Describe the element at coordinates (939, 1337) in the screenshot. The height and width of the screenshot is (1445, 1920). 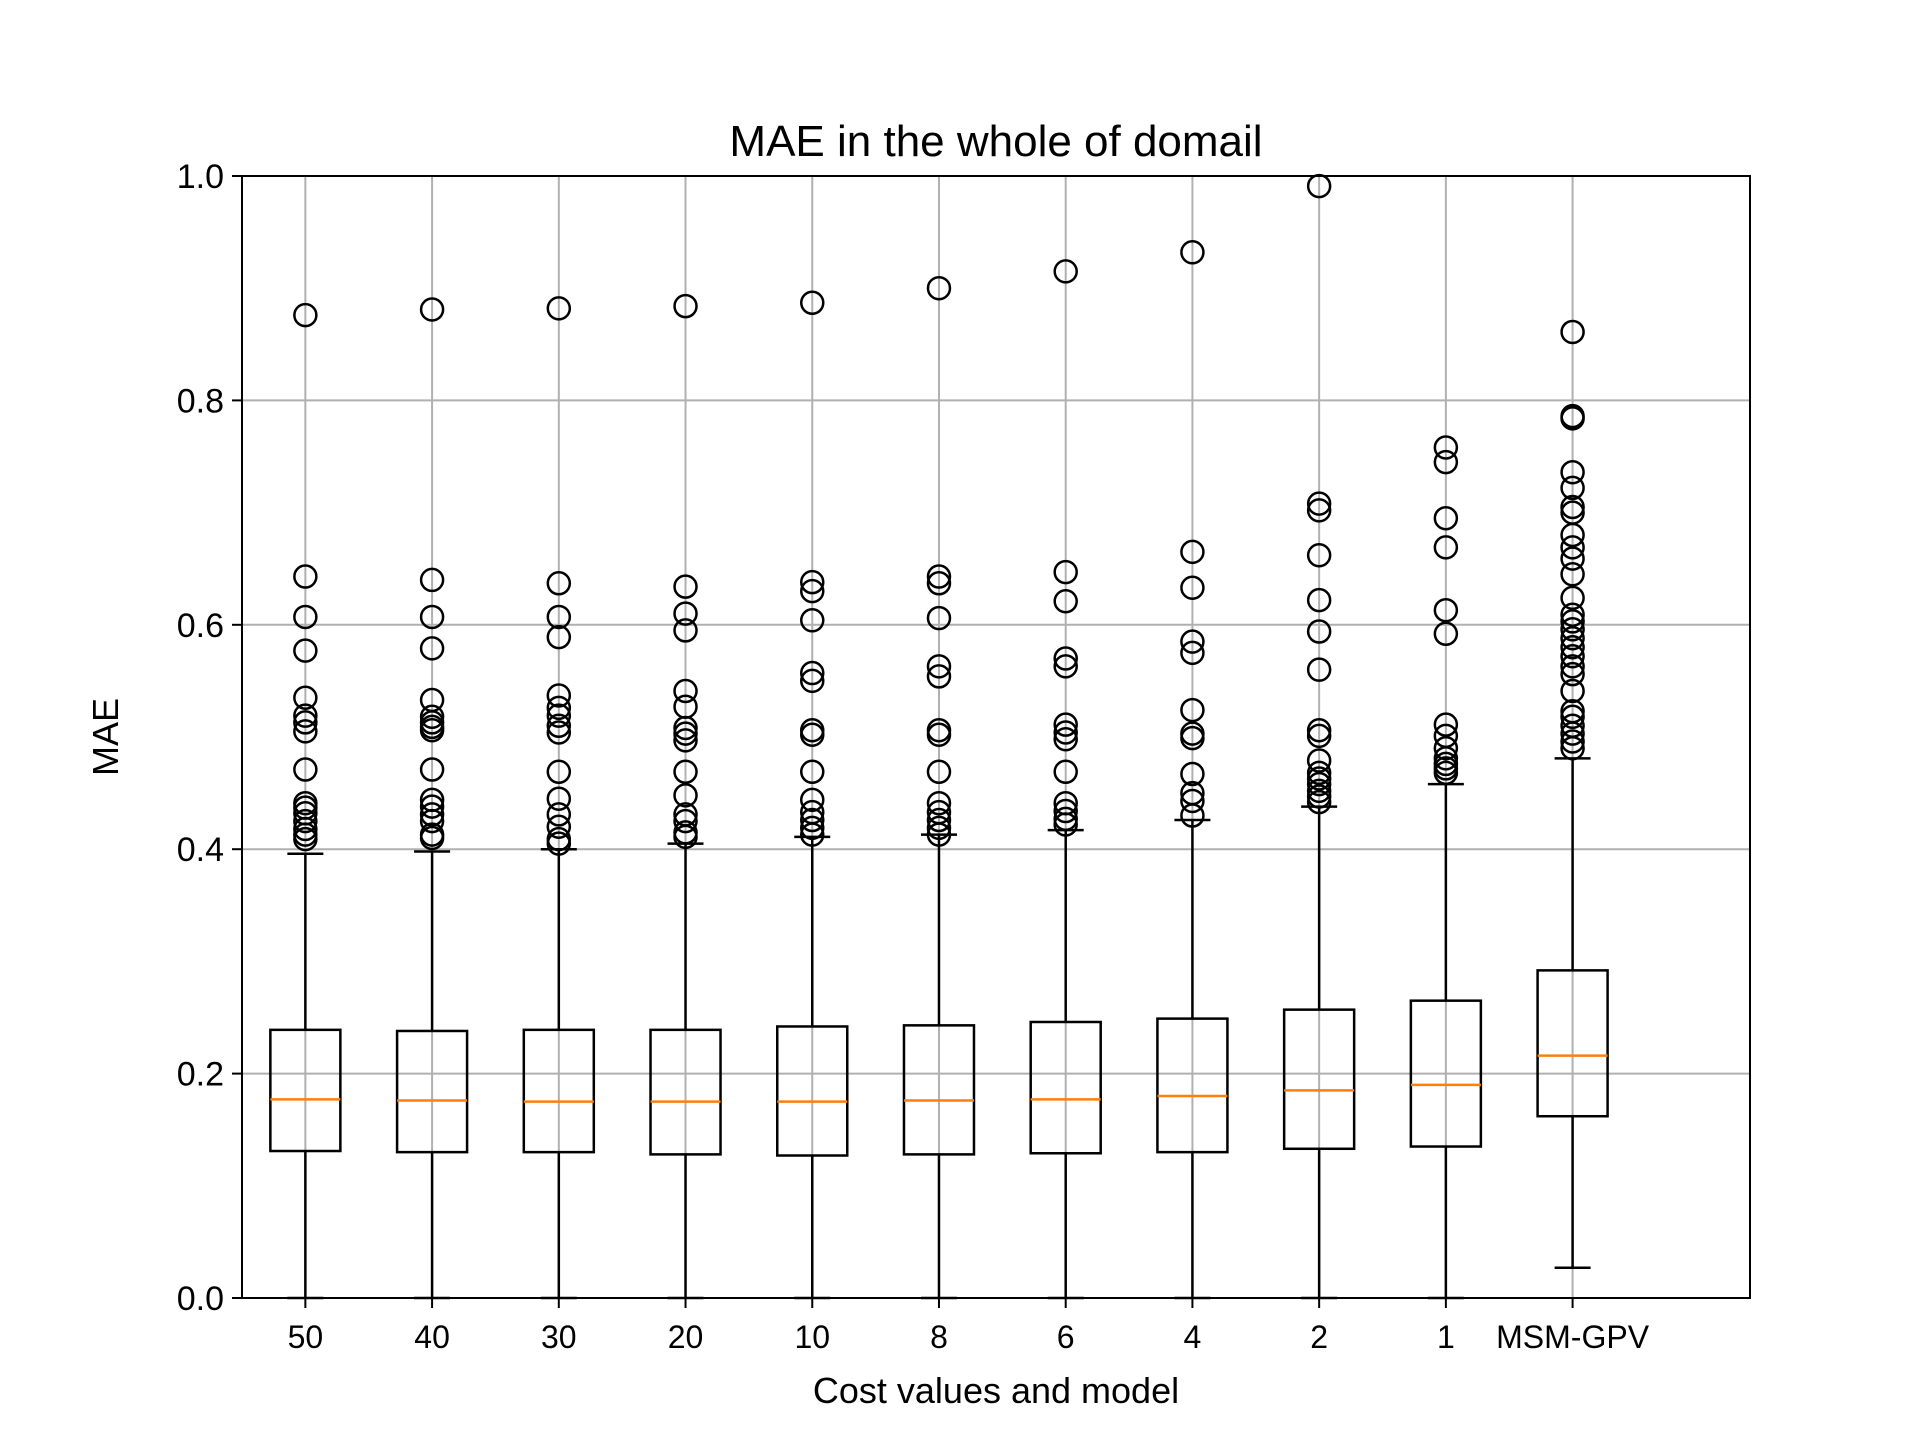
I see `x-tick-label: 8` at that location.